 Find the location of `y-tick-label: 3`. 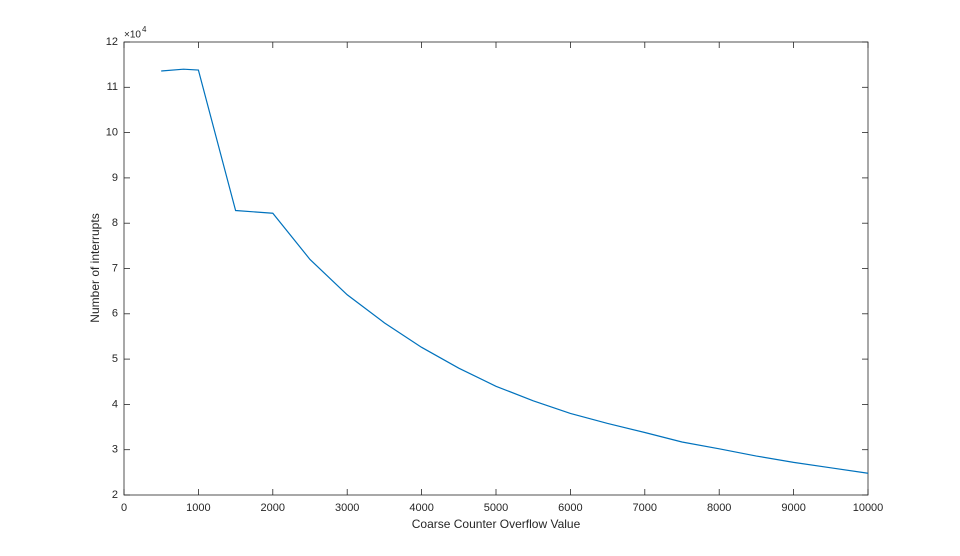

y-tick-label: 3 is located at coordinates (115, 450).